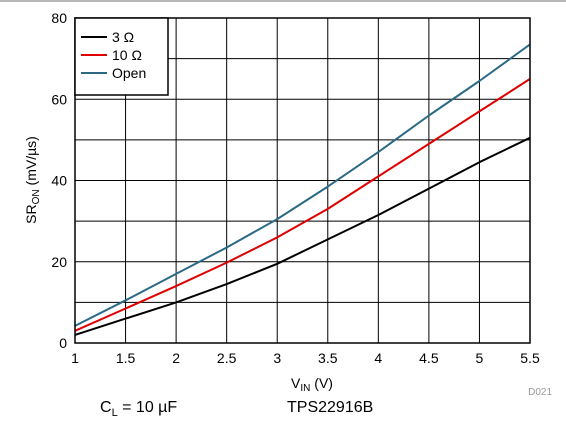 This screenshot has width=566, height=432. What do you see at coordinates (328, 358) in the screenshot?
I see `x-tick-label: 3.5` at bounding box center [328, 358].